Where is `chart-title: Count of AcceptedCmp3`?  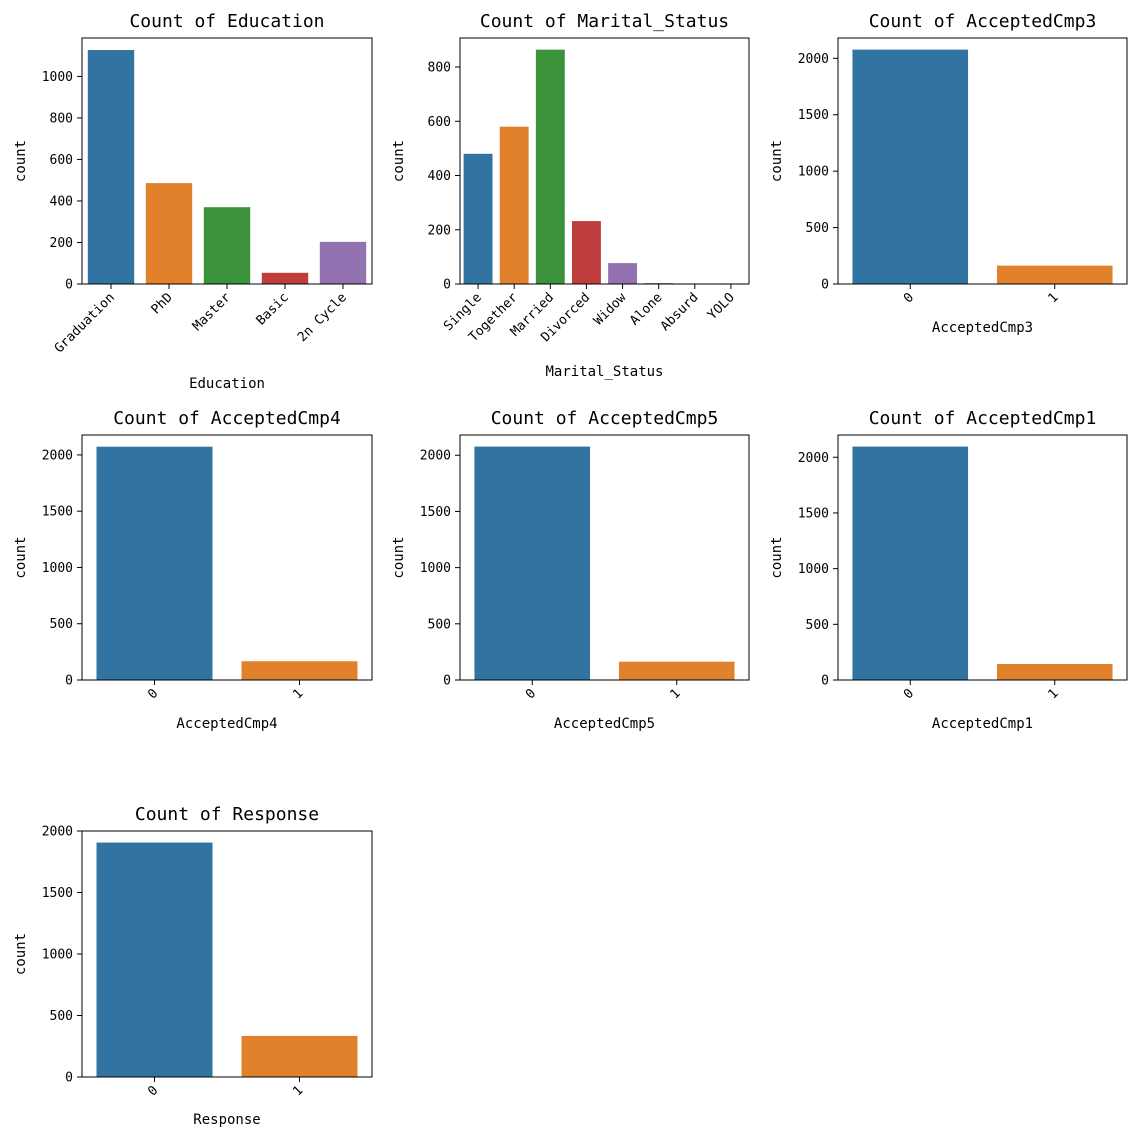
chart-title: Count of AcceptedCmp3 is located at coordinates (983, 21).